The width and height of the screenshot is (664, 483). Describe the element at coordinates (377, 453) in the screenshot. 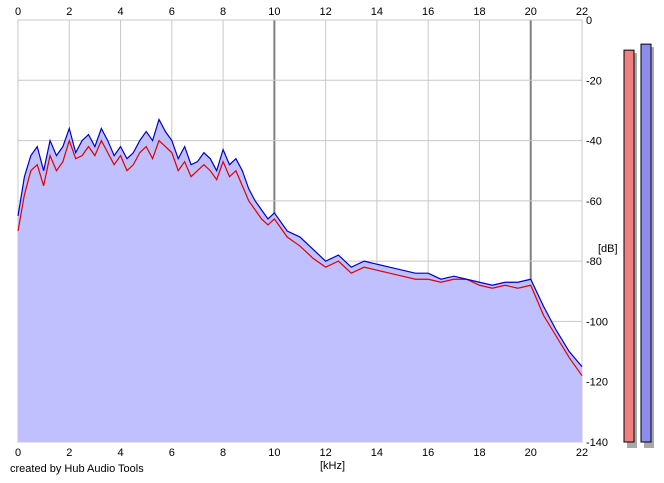

I see `x-tick-label: 14` at that location.